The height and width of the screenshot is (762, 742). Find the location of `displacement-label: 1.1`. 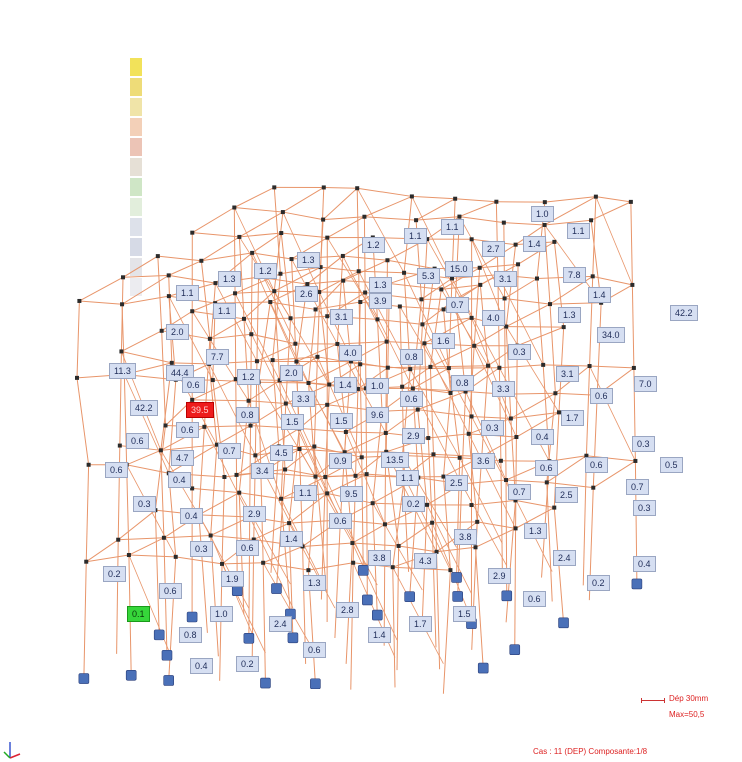

displacement-label: 1.1 is located at coordinates (452, 227).